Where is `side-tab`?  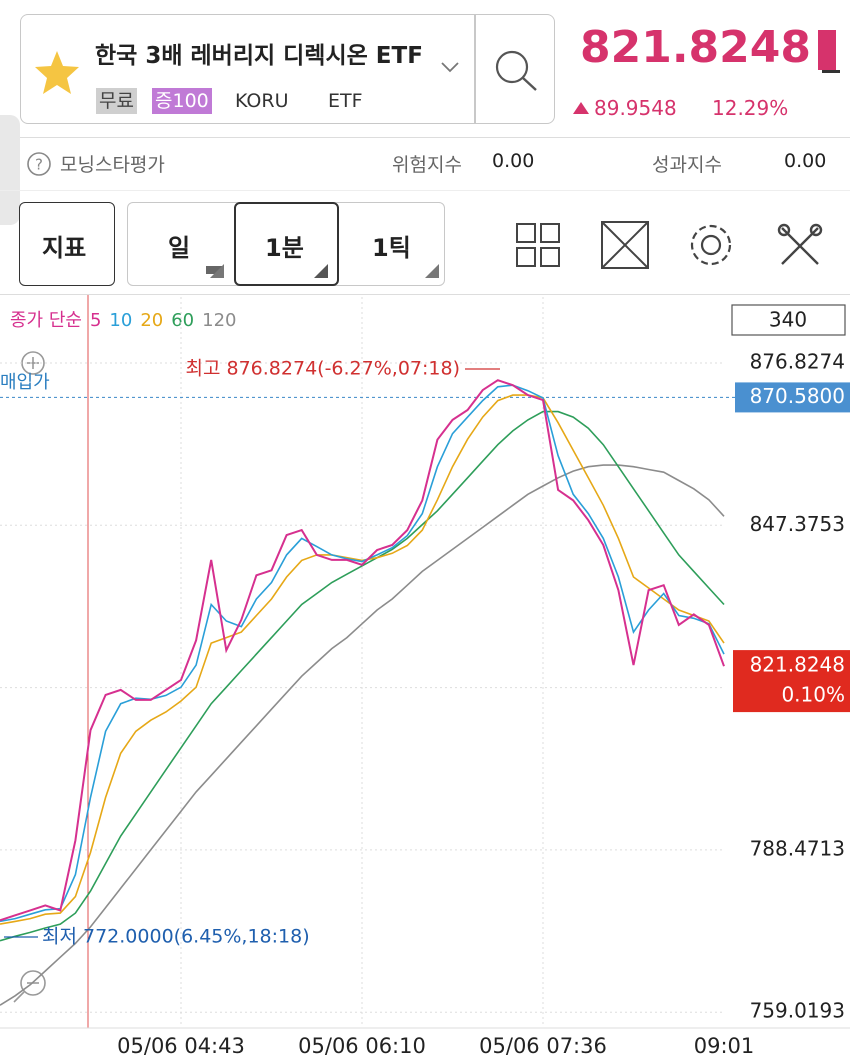
side-tab is located at coordinates (10, 170).